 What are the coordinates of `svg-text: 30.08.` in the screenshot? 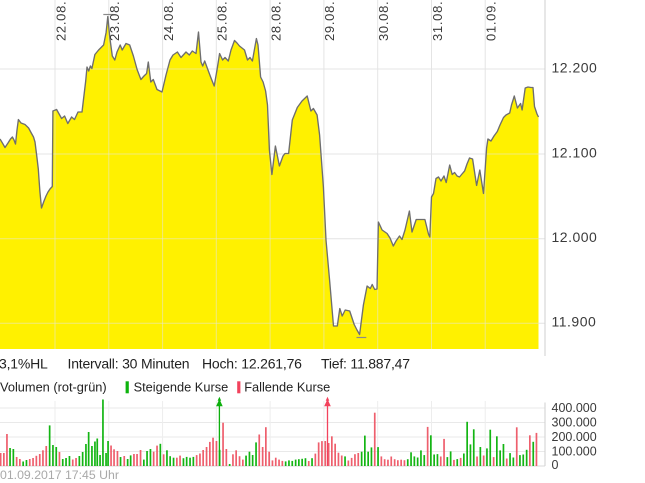 It's located at (383, 21).